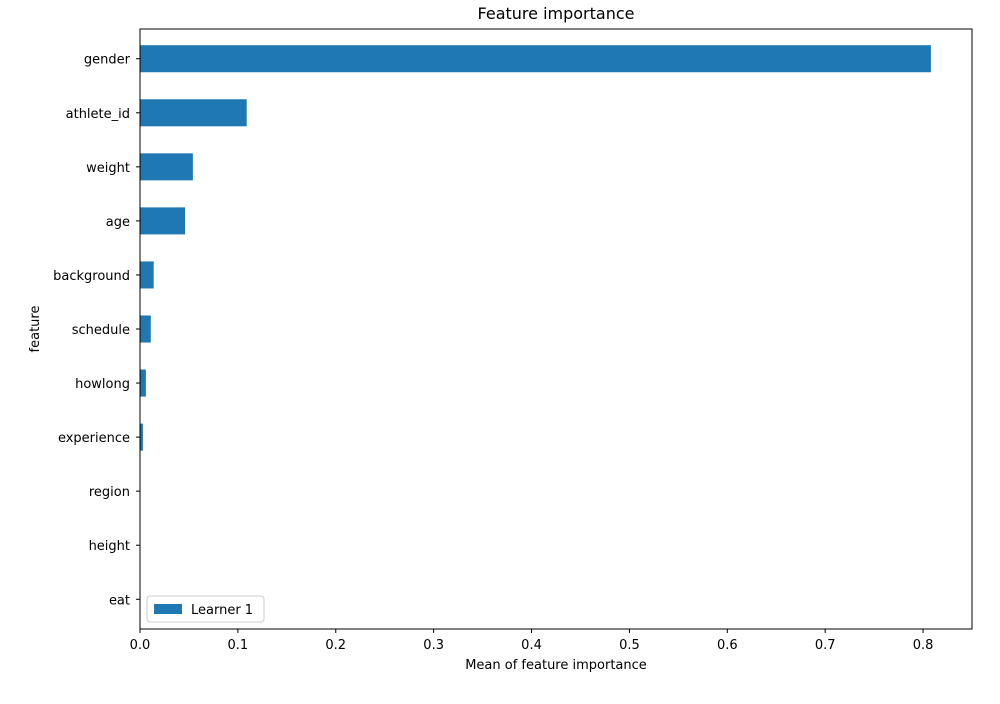 The height and width of the screenshot is (704, 1000). I want to click on y-tick-label: gender, so click(107, 60).